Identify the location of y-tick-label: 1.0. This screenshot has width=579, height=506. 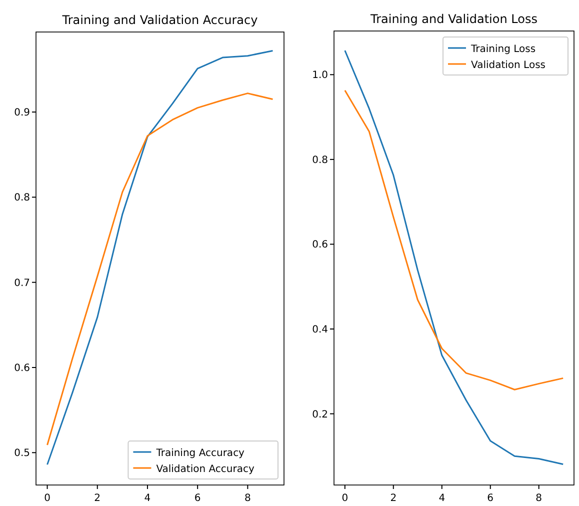
(320, 76).